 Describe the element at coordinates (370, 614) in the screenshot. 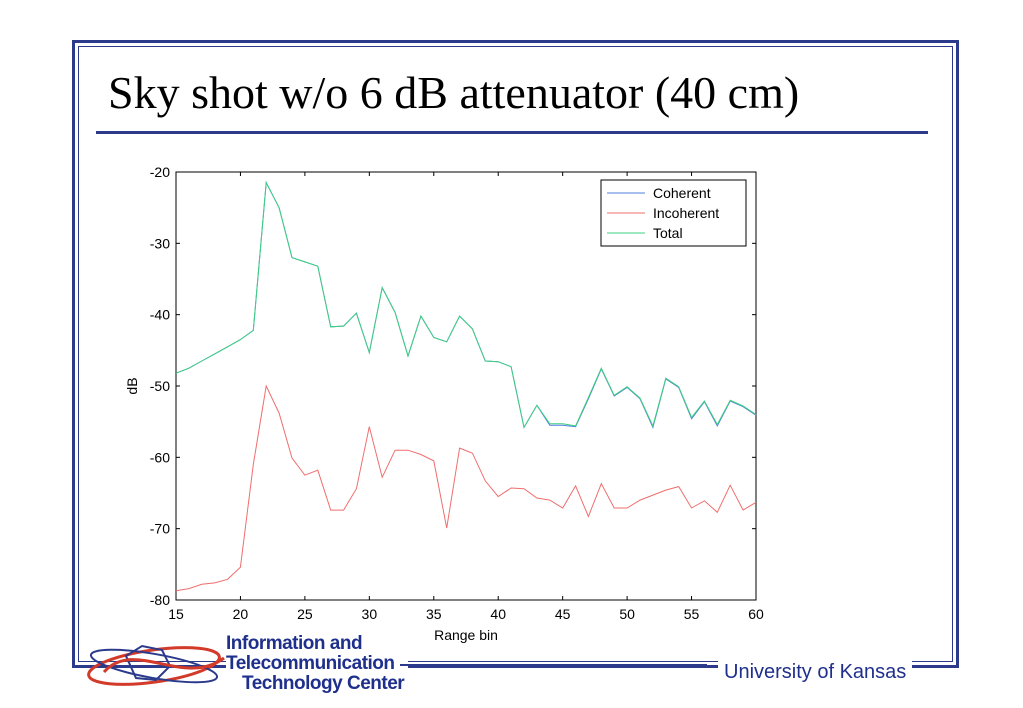

I see `x-tick-label: 30` at that location.